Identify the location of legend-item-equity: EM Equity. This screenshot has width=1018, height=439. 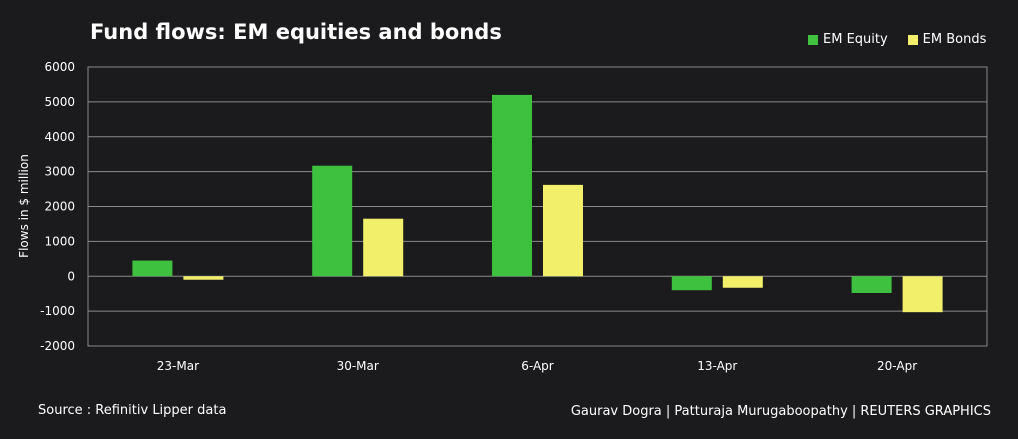
(848, 39).